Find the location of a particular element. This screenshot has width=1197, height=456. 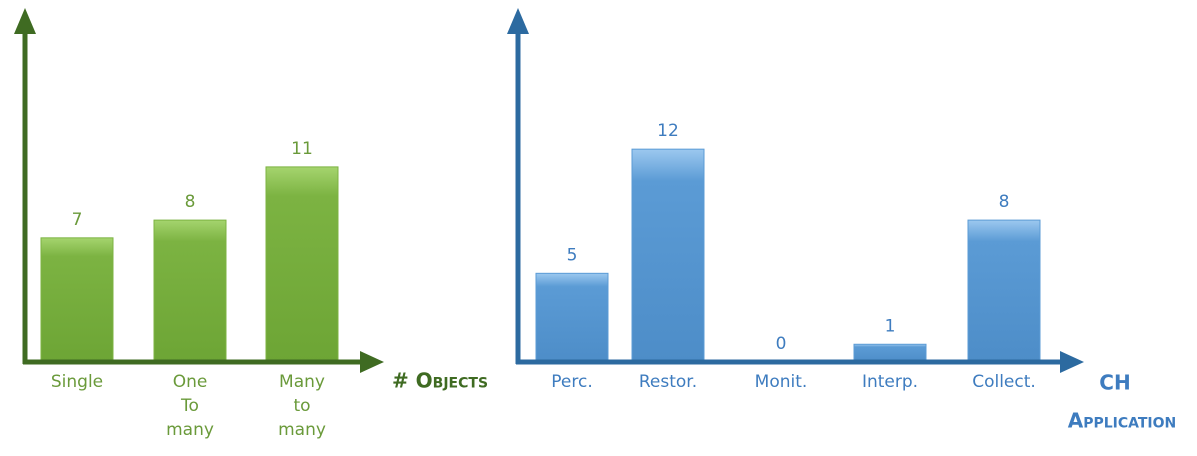

x-tick-label: Interp. is located at coordinates (890, 382).